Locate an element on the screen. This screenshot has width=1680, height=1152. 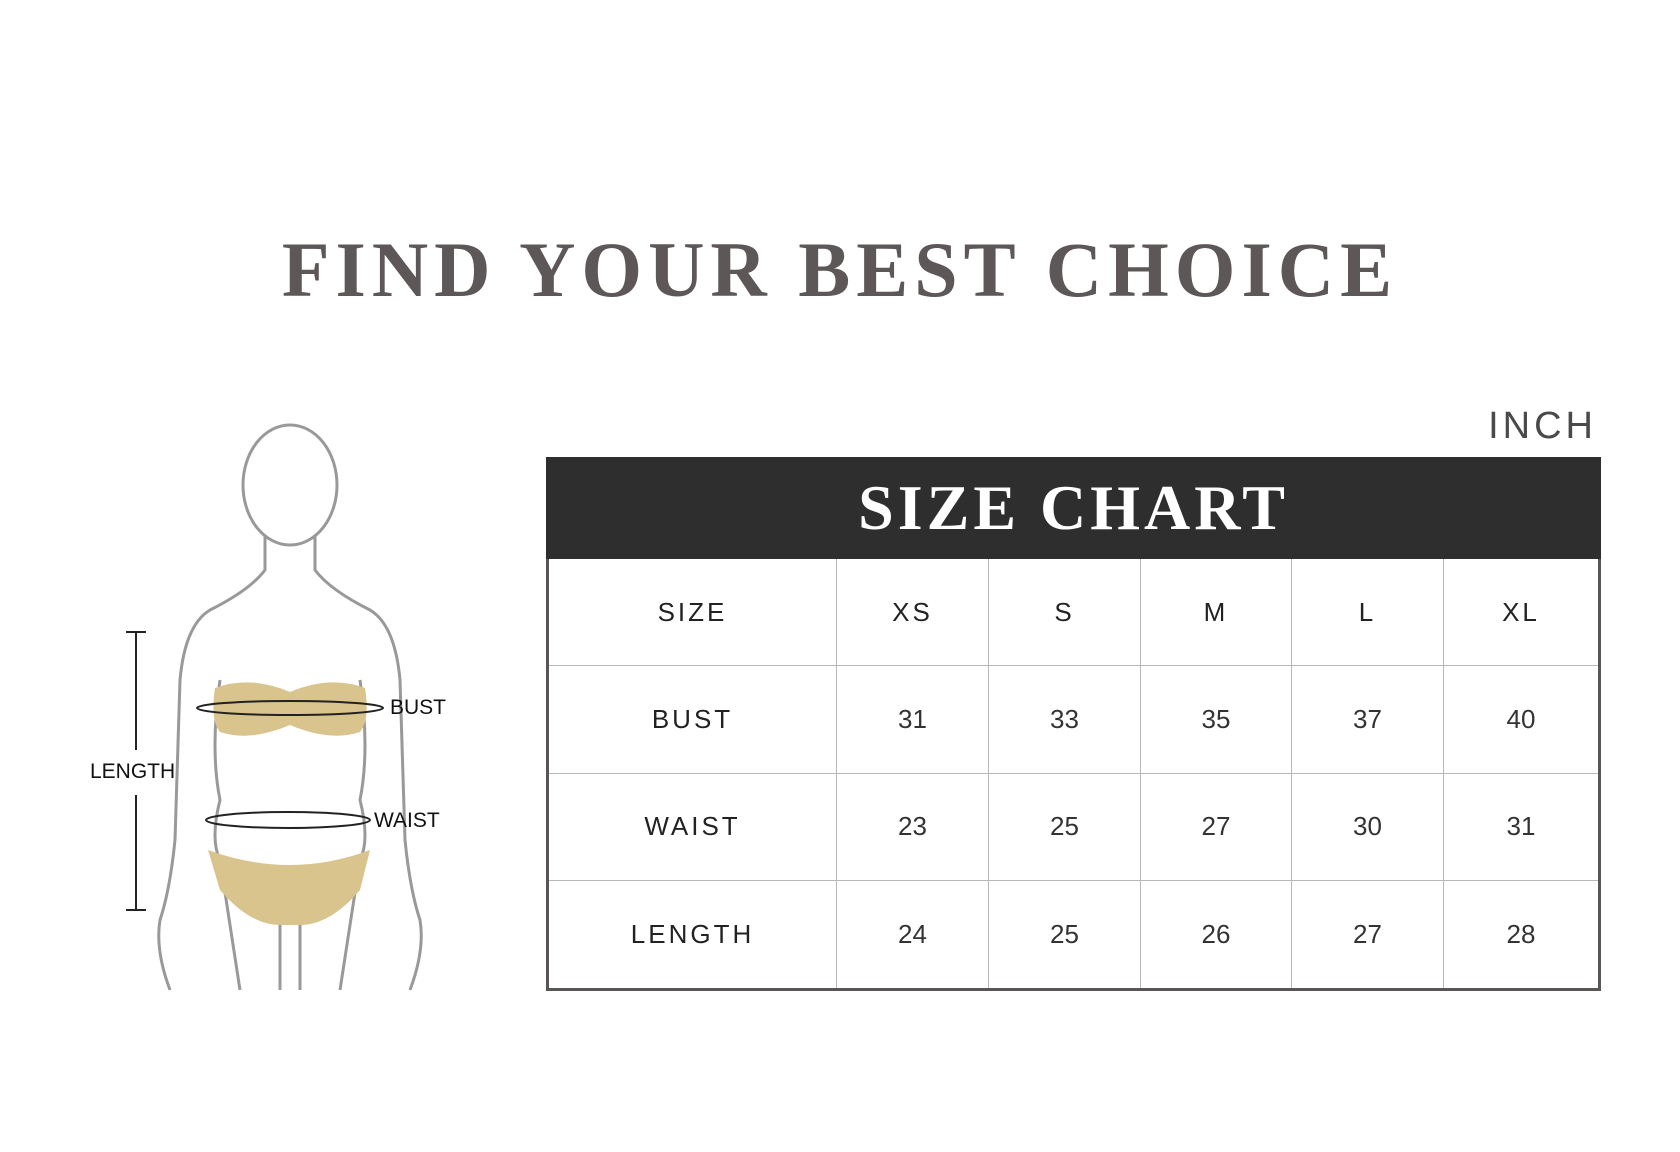
table-cell: 24 is located at coordinates (913, 934).